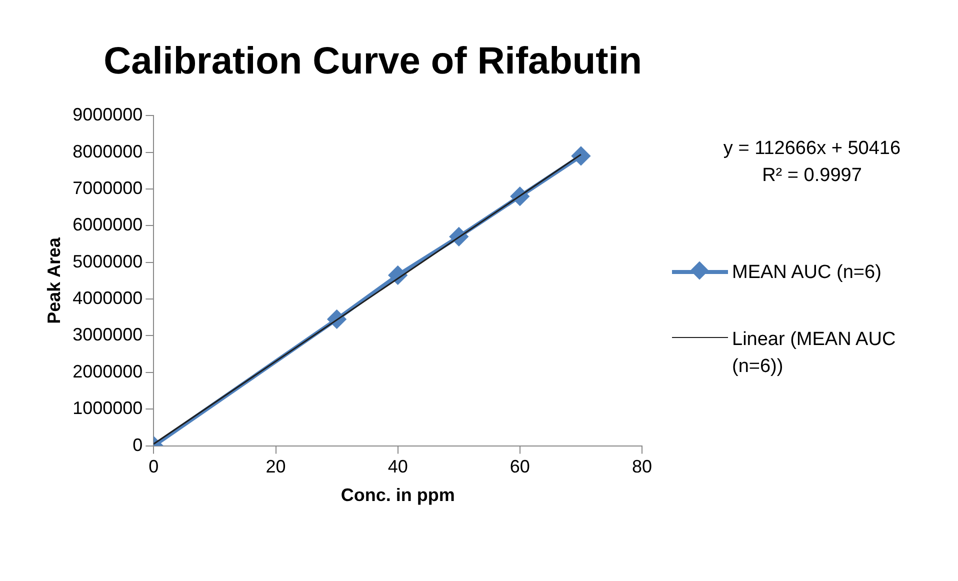  What do you see at coordinates (398, 466) in the screenshot?
I see `x-tick-label: 40` at bounding box center [398, 466].